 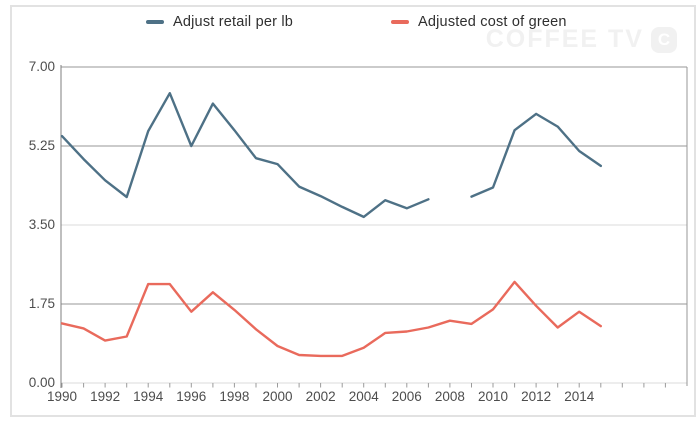 I want to click on legend-item-cost: Adjusted cost of green, so click(x=479, y=22).